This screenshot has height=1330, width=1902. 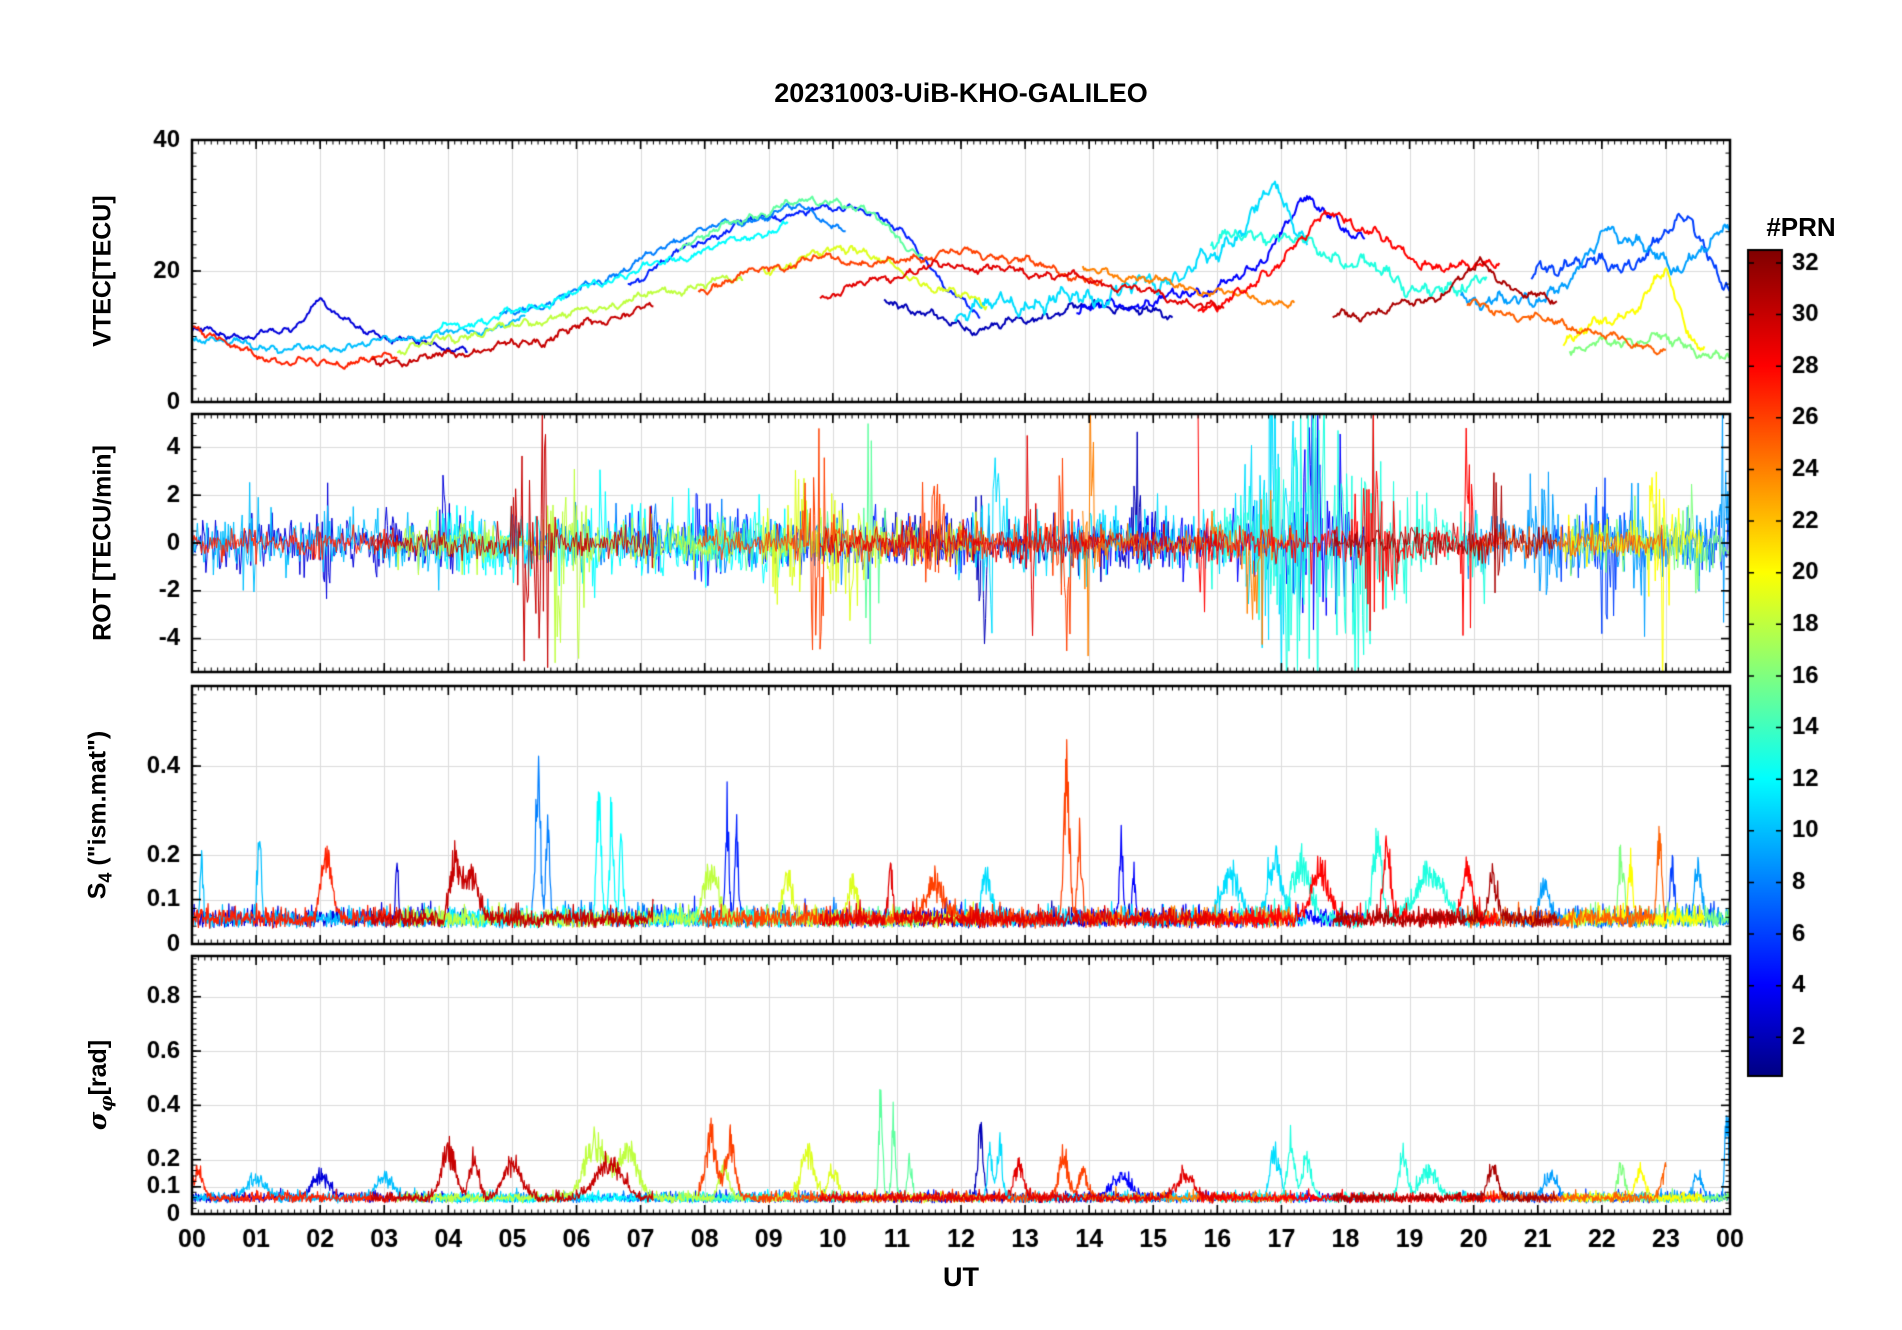 What do you see at coordinates (1801, 227) in the screenshot?
I see `colorbar-title: #PRN` at bounding box center [1801, 227].